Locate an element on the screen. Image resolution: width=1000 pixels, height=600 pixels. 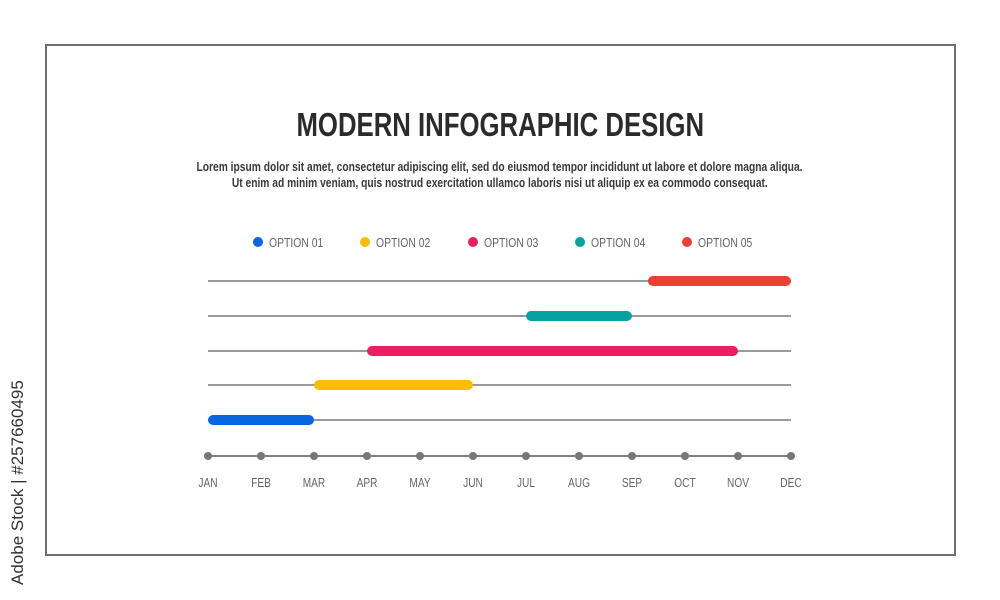
x-tick-label: NOV is located at coordinates (738, 483).